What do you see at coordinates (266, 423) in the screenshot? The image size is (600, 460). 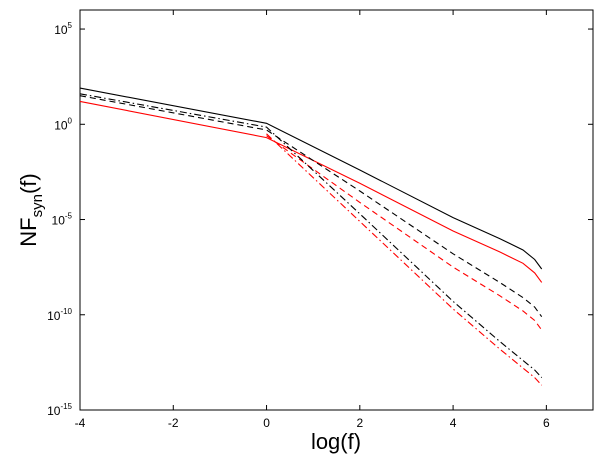 I see `x-tick-label: 0` at bounding box center [266, 423].